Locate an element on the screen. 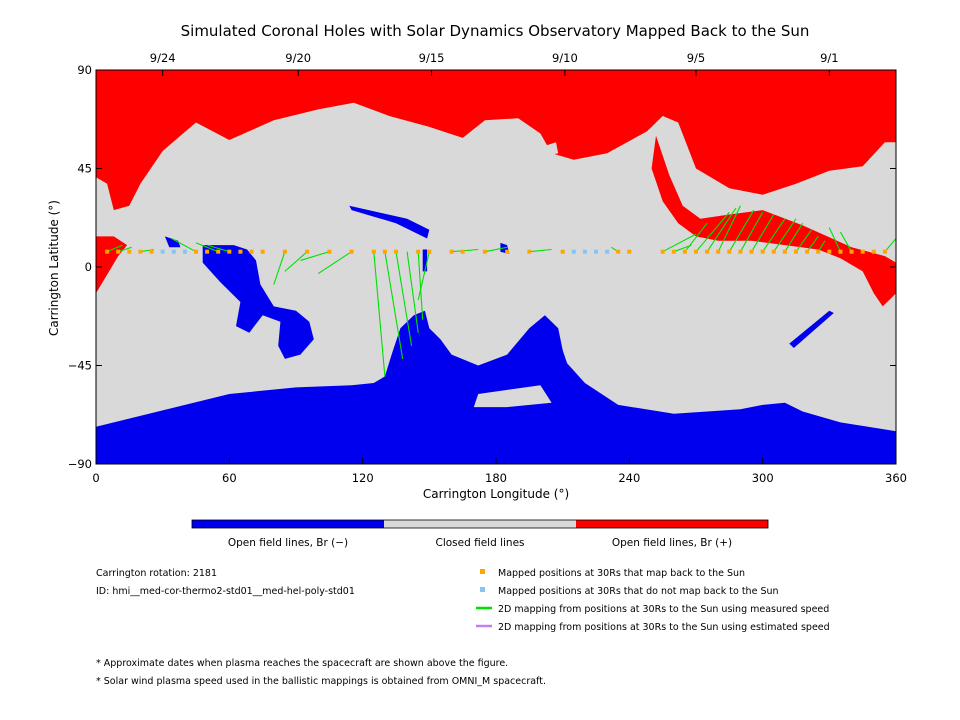  y-tick-label-0: 90 is located at coordinates (84, 70).